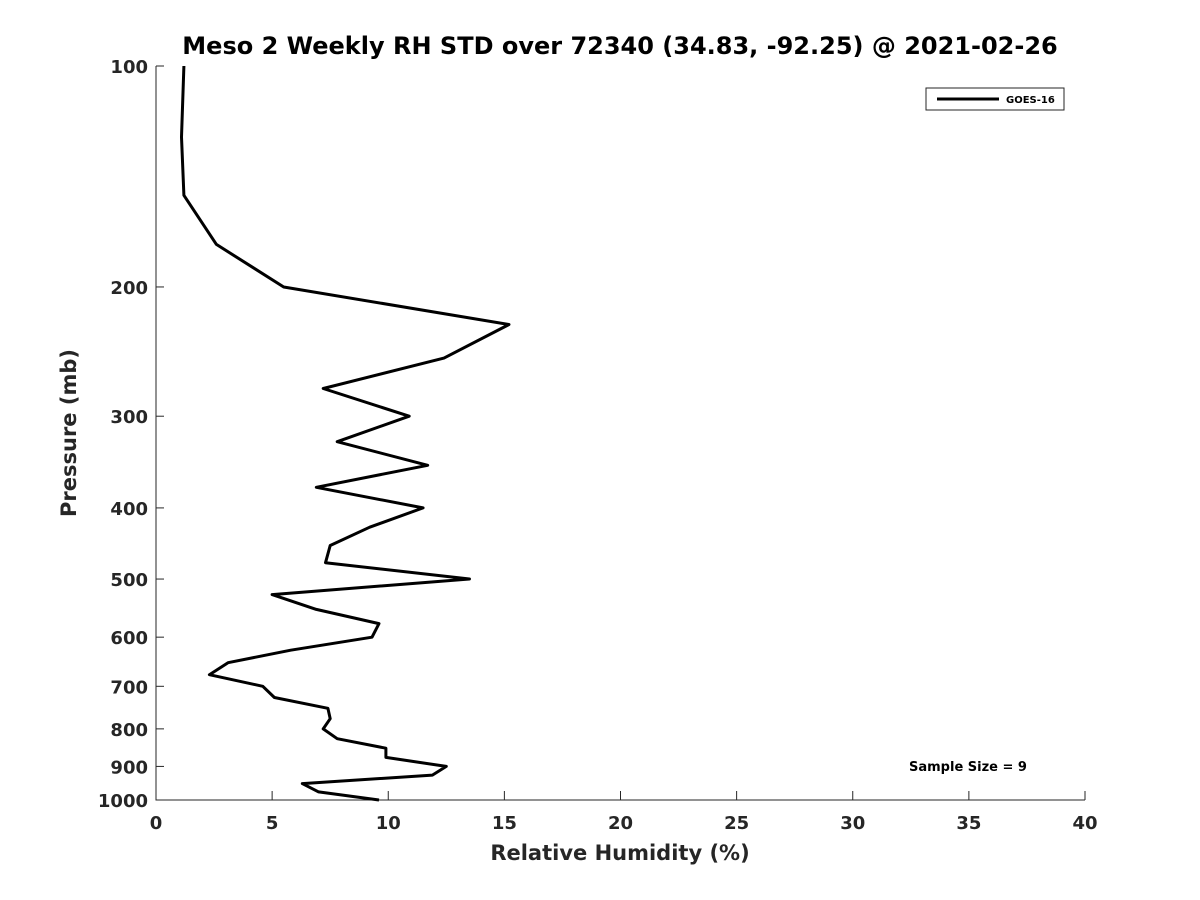 The image size is (1200, 900). What do you see at coordinates (272, 823) in the screenshot?
I see `x-tick-label: 5` at bounding box center [272, 823].